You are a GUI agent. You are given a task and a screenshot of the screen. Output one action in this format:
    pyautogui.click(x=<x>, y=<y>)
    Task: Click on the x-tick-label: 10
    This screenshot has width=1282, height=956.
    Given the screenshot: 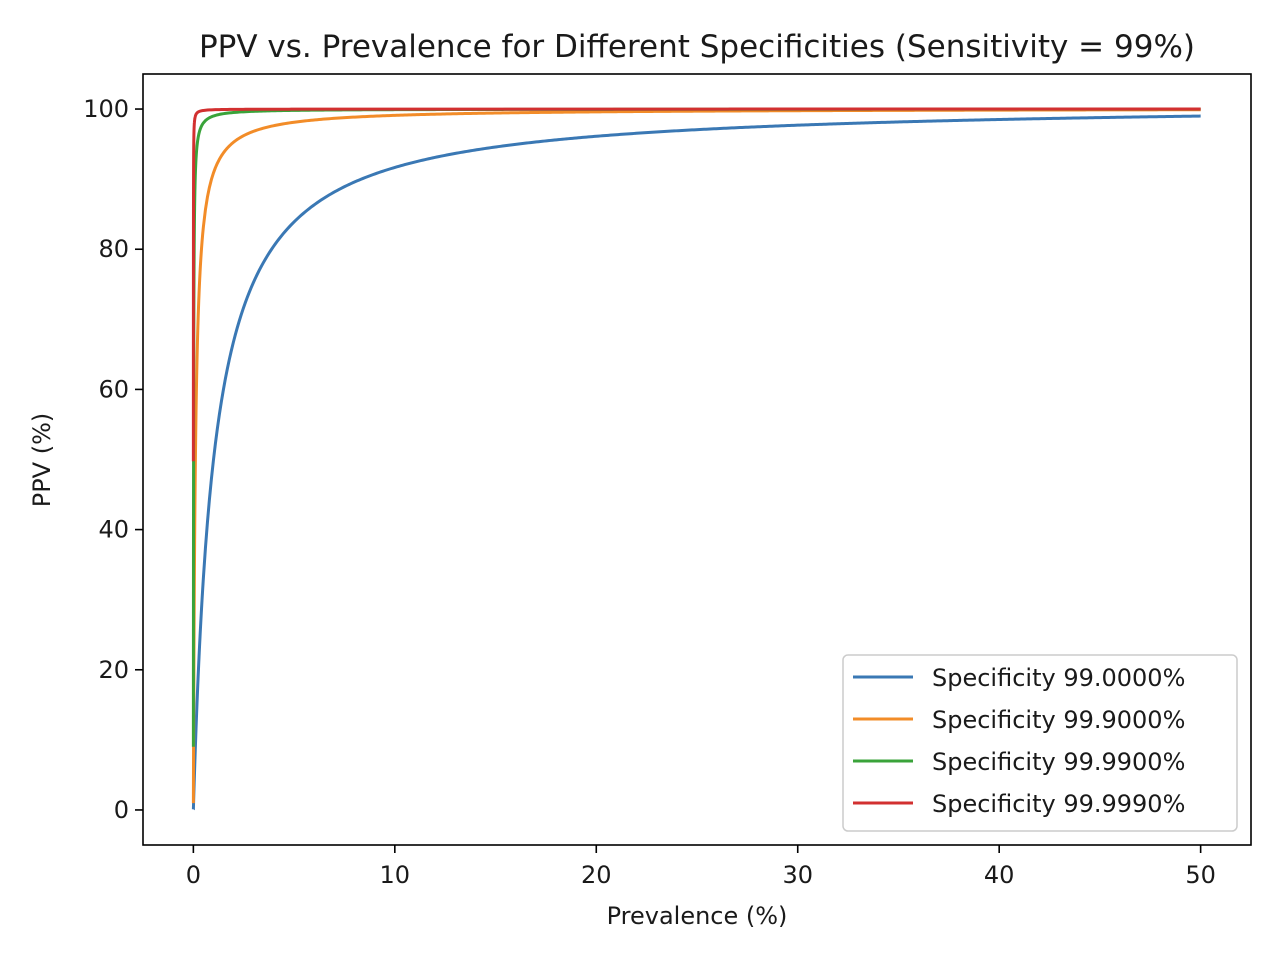 What is the action you would take?
    pyautogui.click(x=395, y=875)
    